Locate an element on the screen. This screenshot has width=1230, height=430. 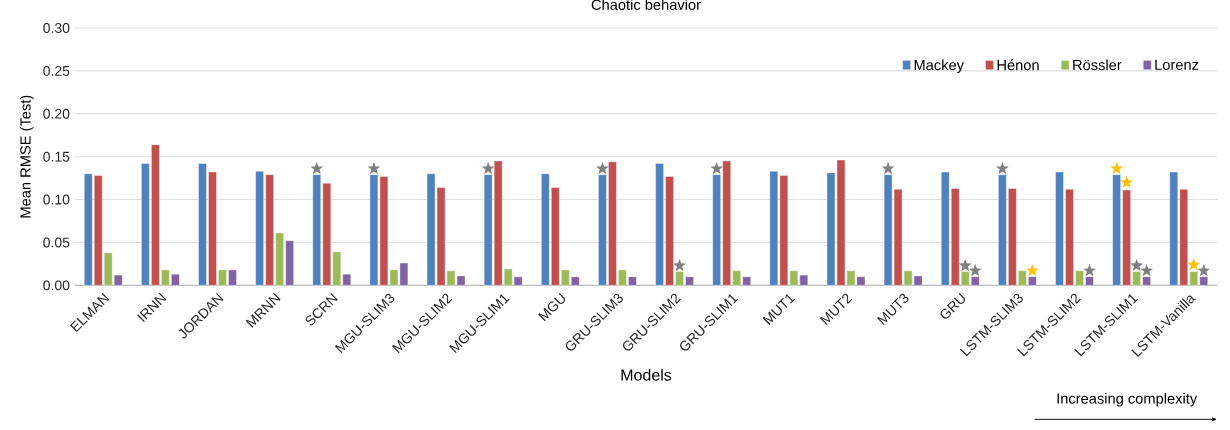
text: Increasing complexity is located at coordinates (1127, 399).